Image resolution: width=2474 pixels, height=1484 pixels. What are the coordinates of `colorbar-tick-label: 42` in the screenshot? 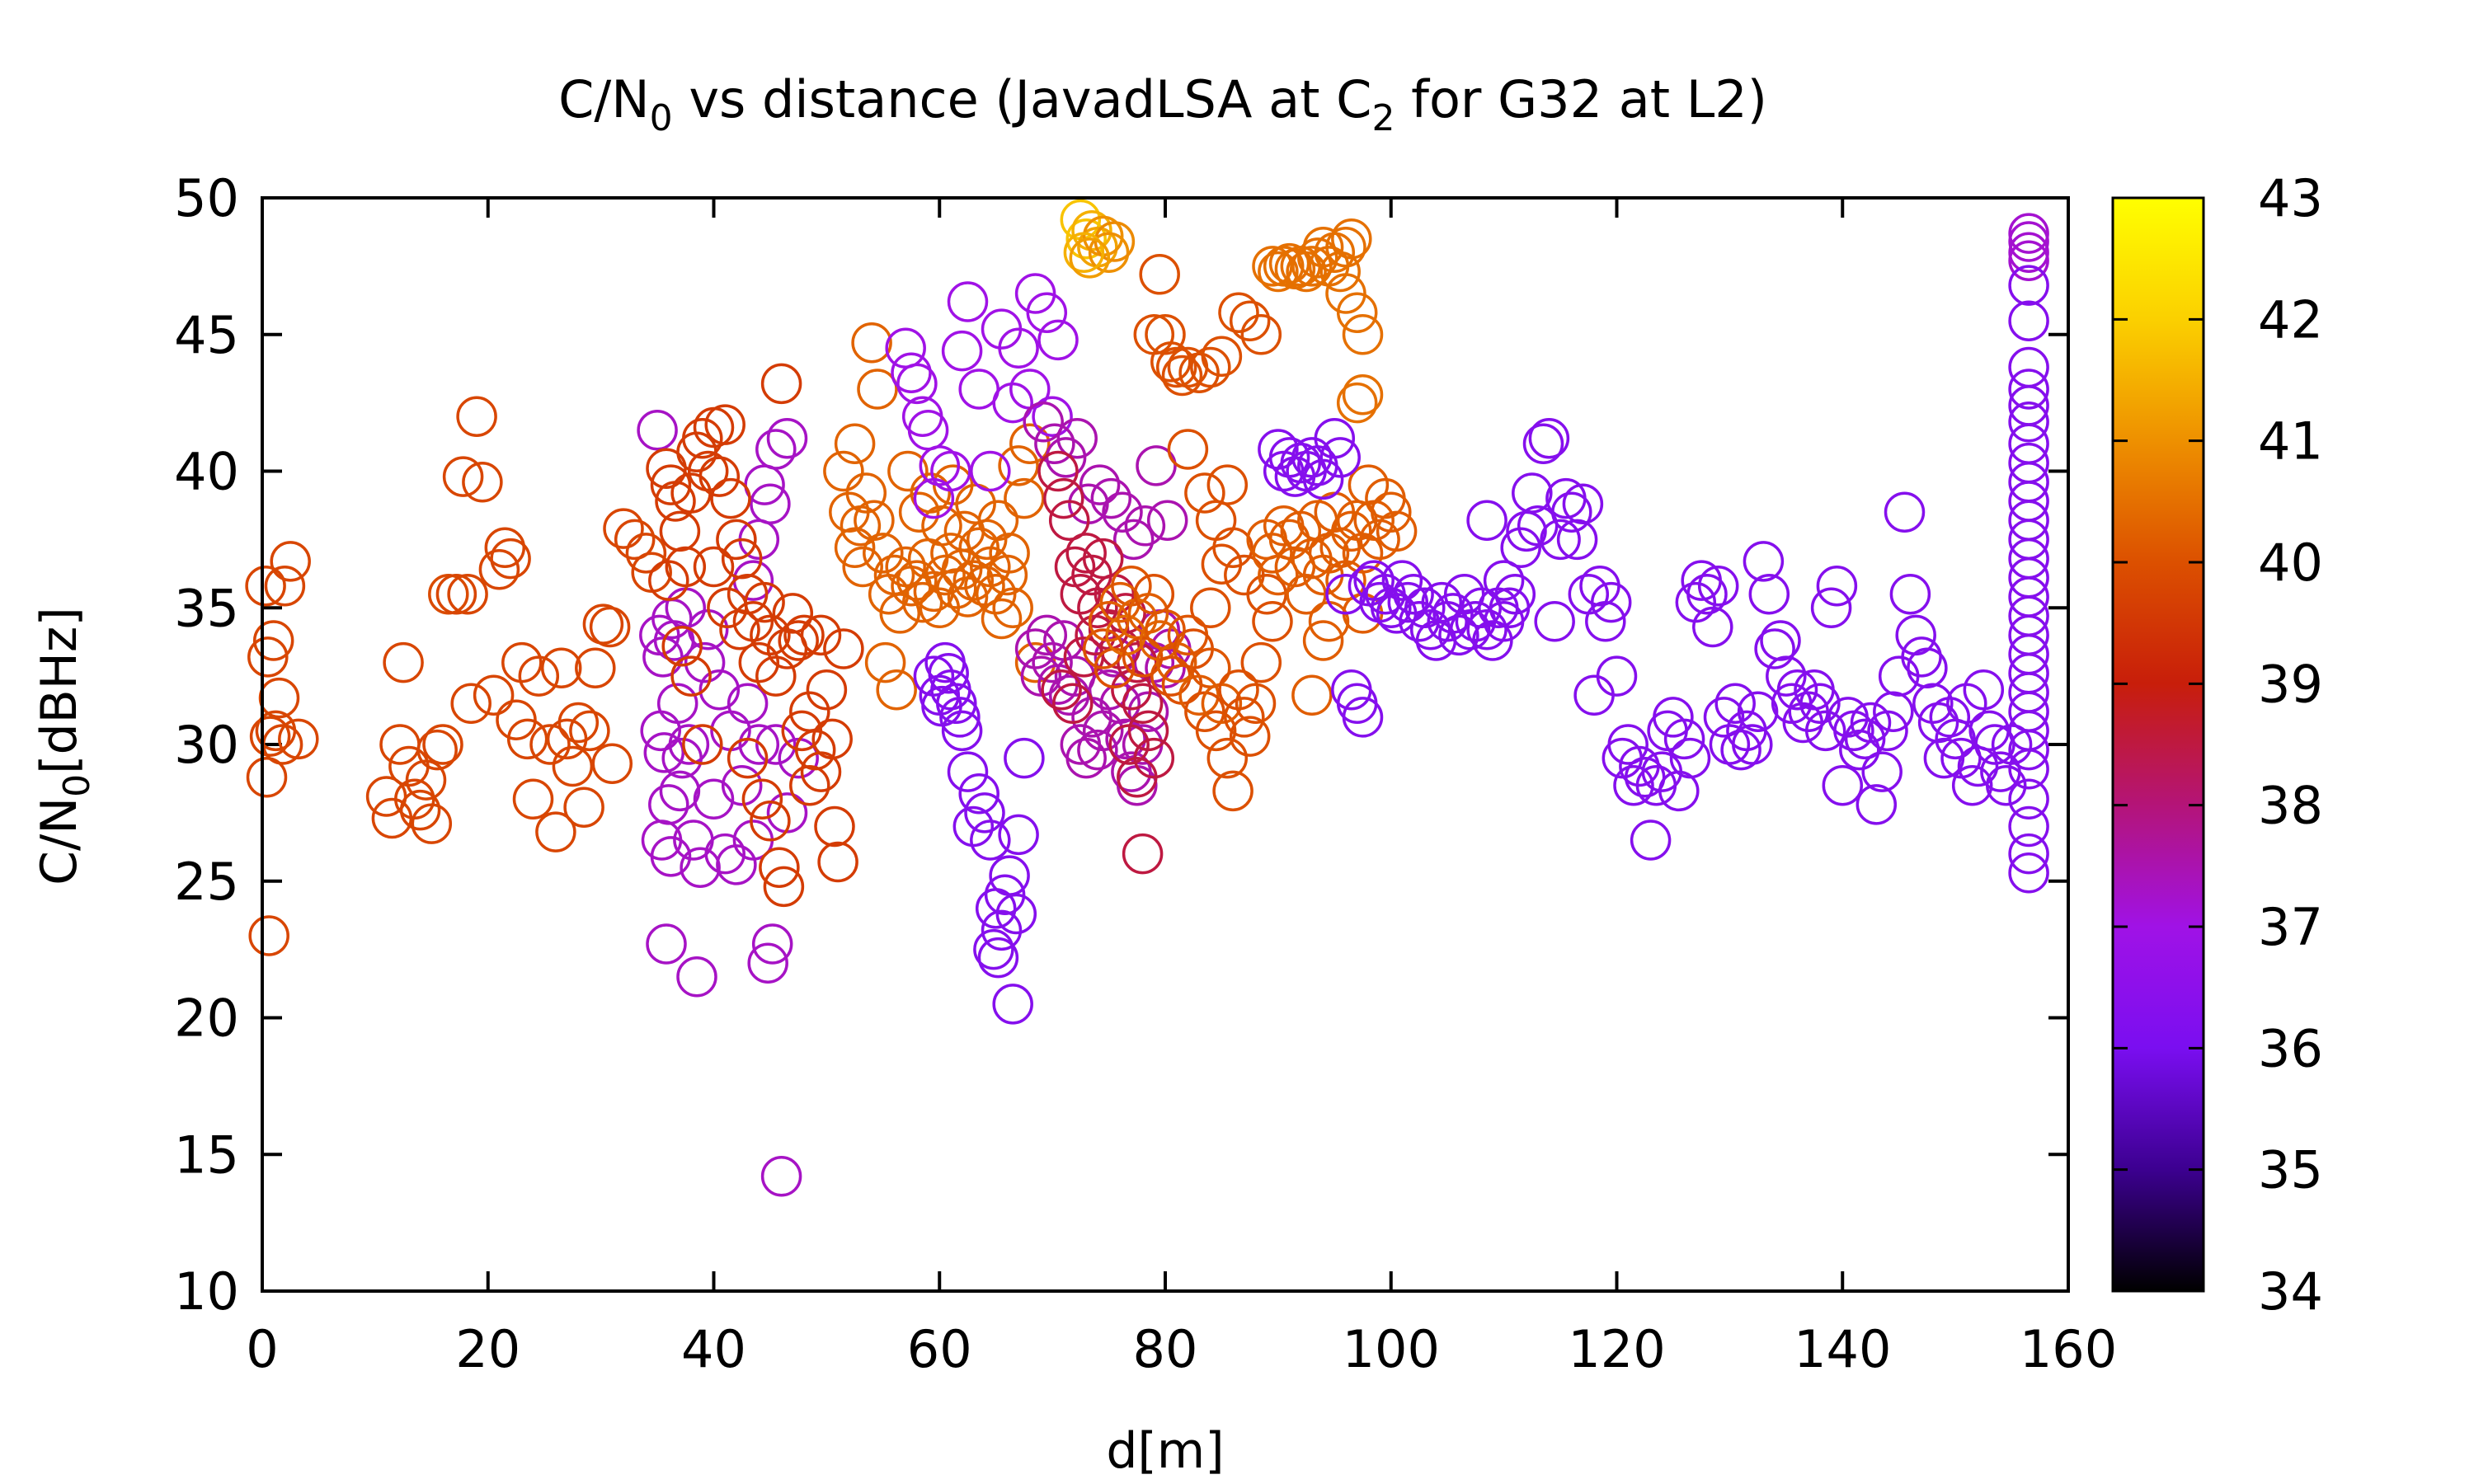 It's located at (2290, 319).